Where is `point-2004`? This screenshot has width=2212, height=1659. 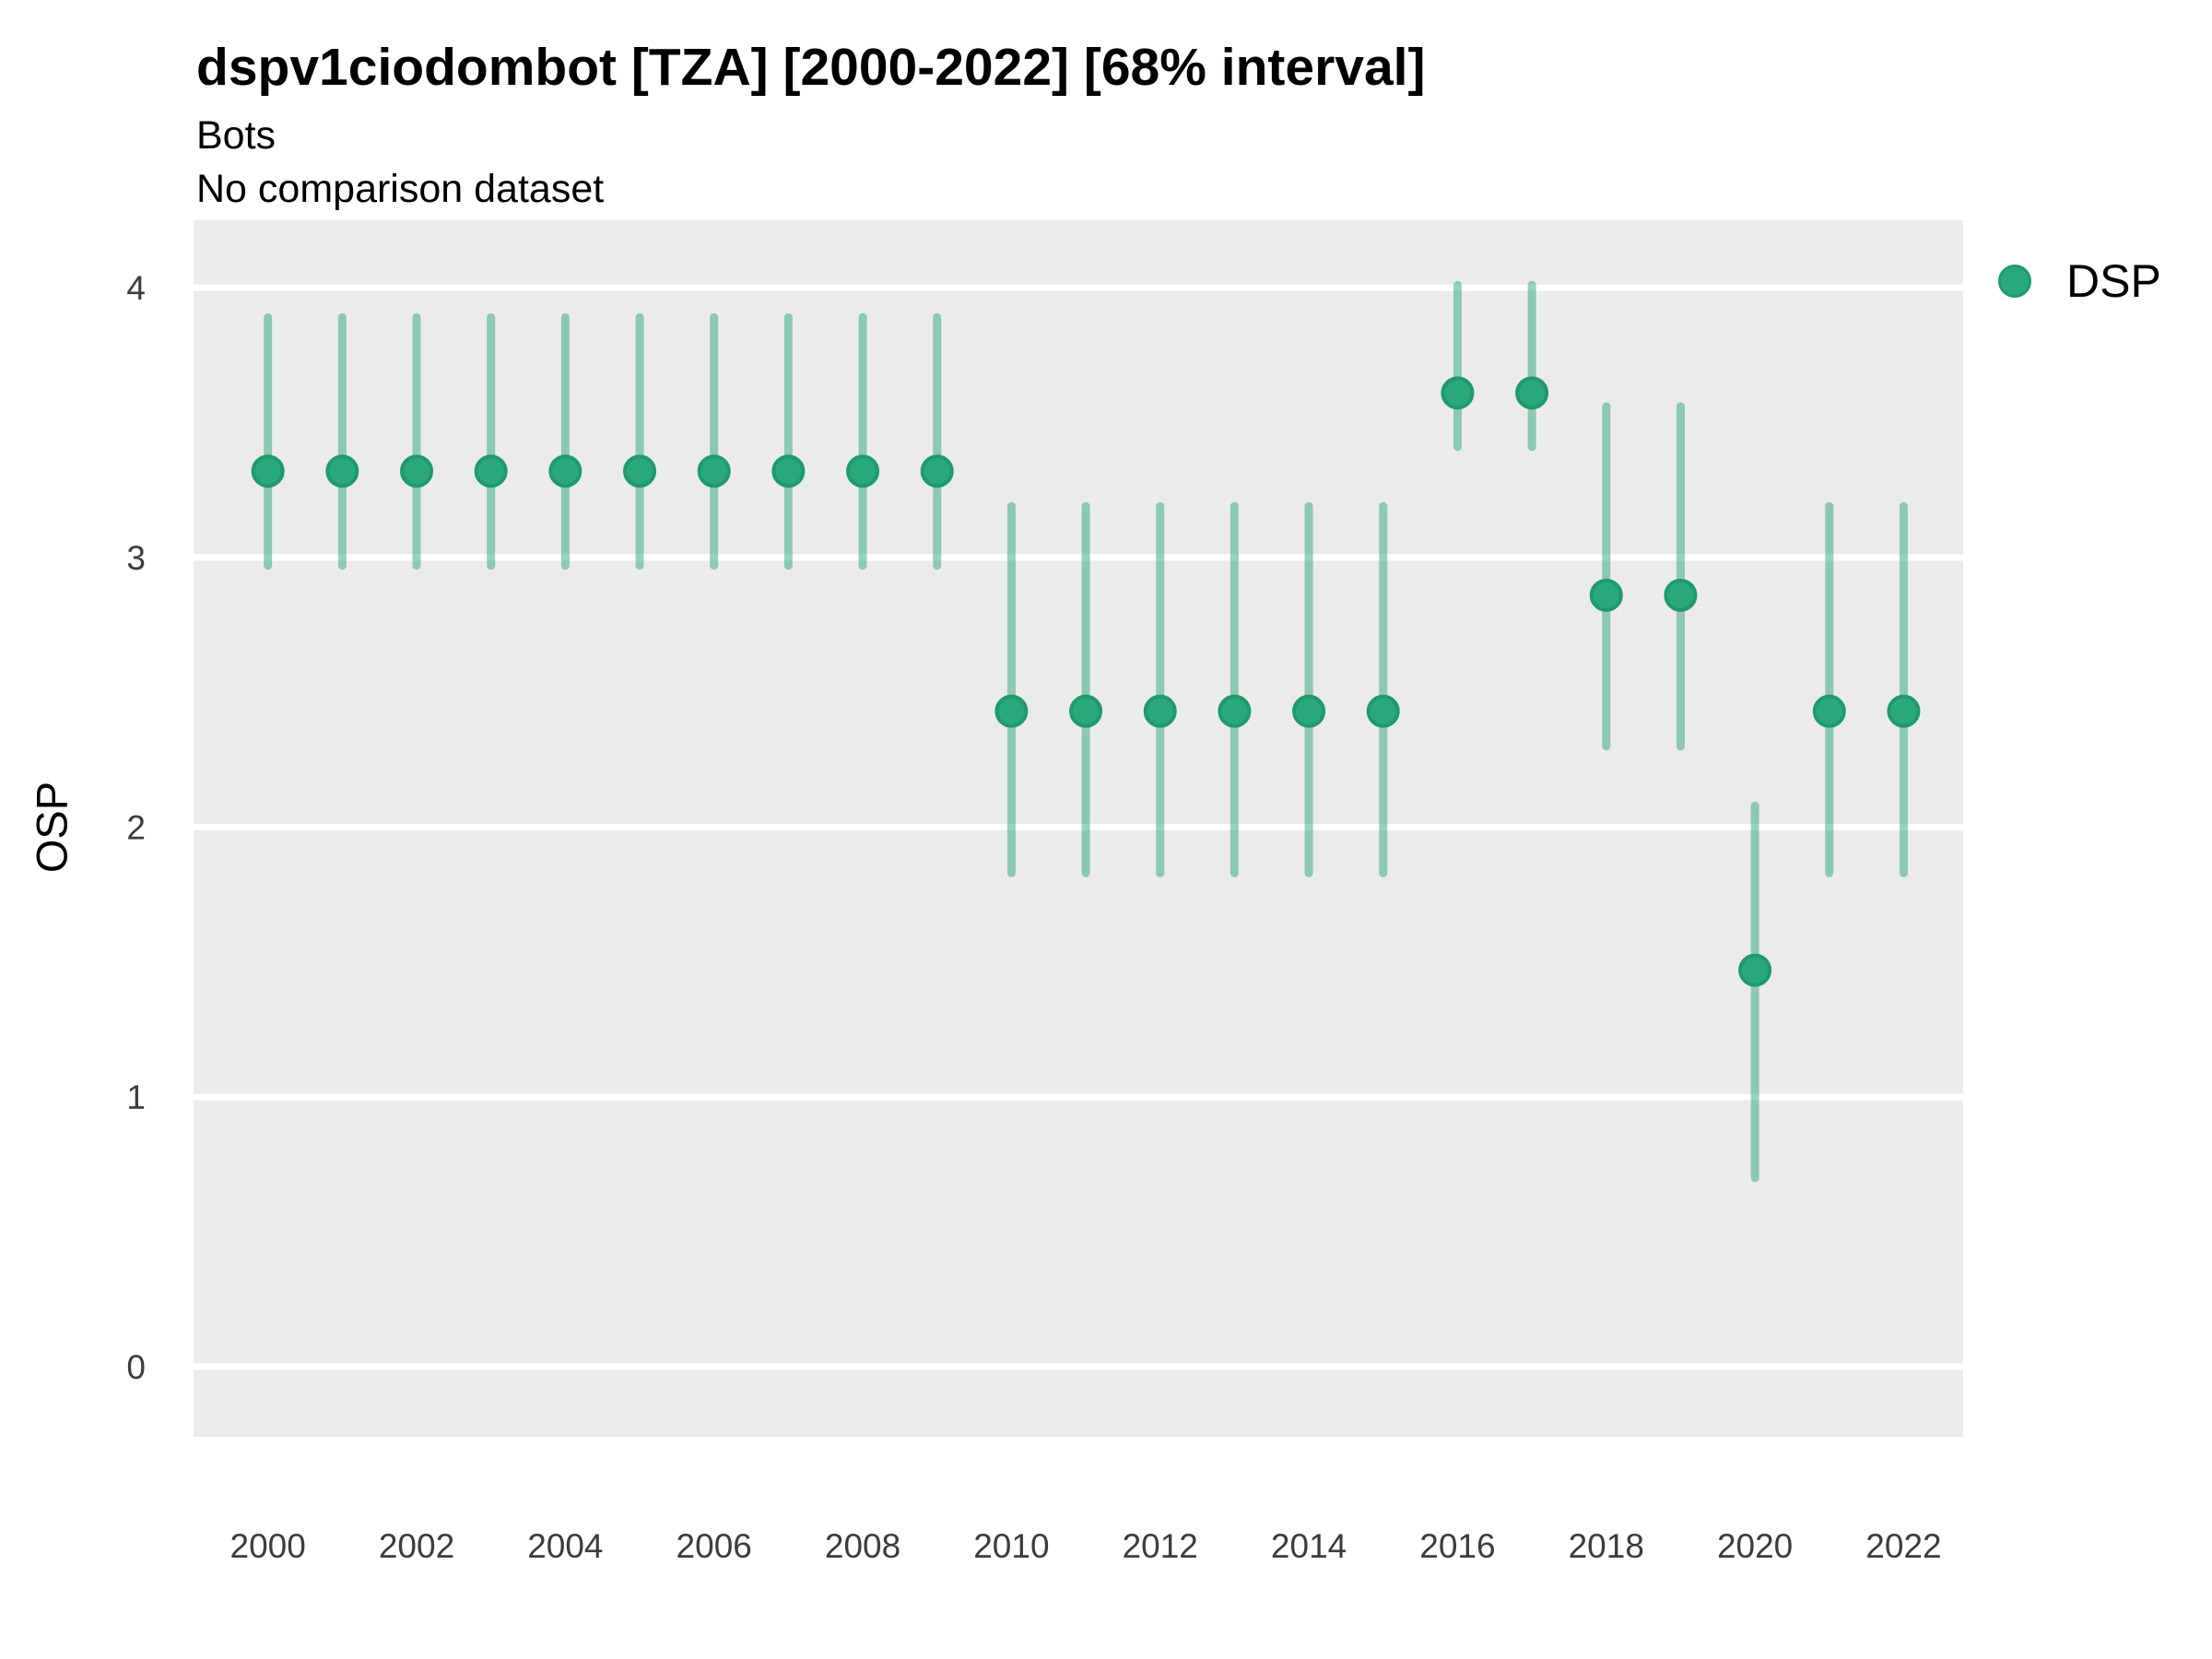
point-2004 is located at coordinates (565, 471).